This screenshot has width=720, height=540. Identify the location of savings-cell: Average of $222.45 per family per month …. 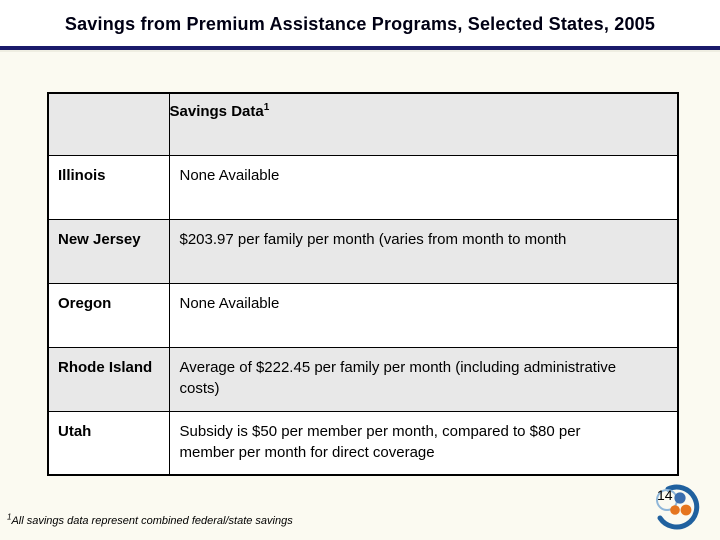
(423, 379).